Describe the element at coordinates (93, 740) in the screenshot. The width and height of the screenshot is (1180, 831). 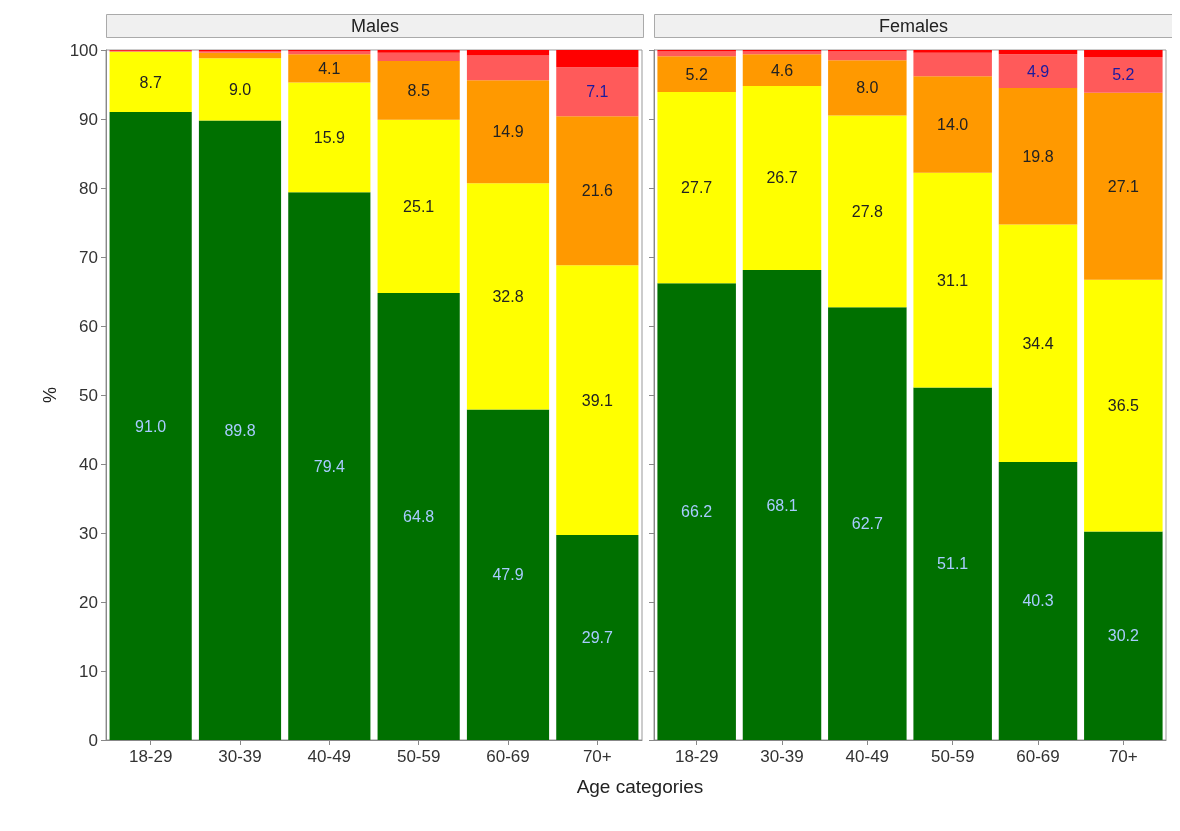
I see `y-tick-label: 0` at that location.